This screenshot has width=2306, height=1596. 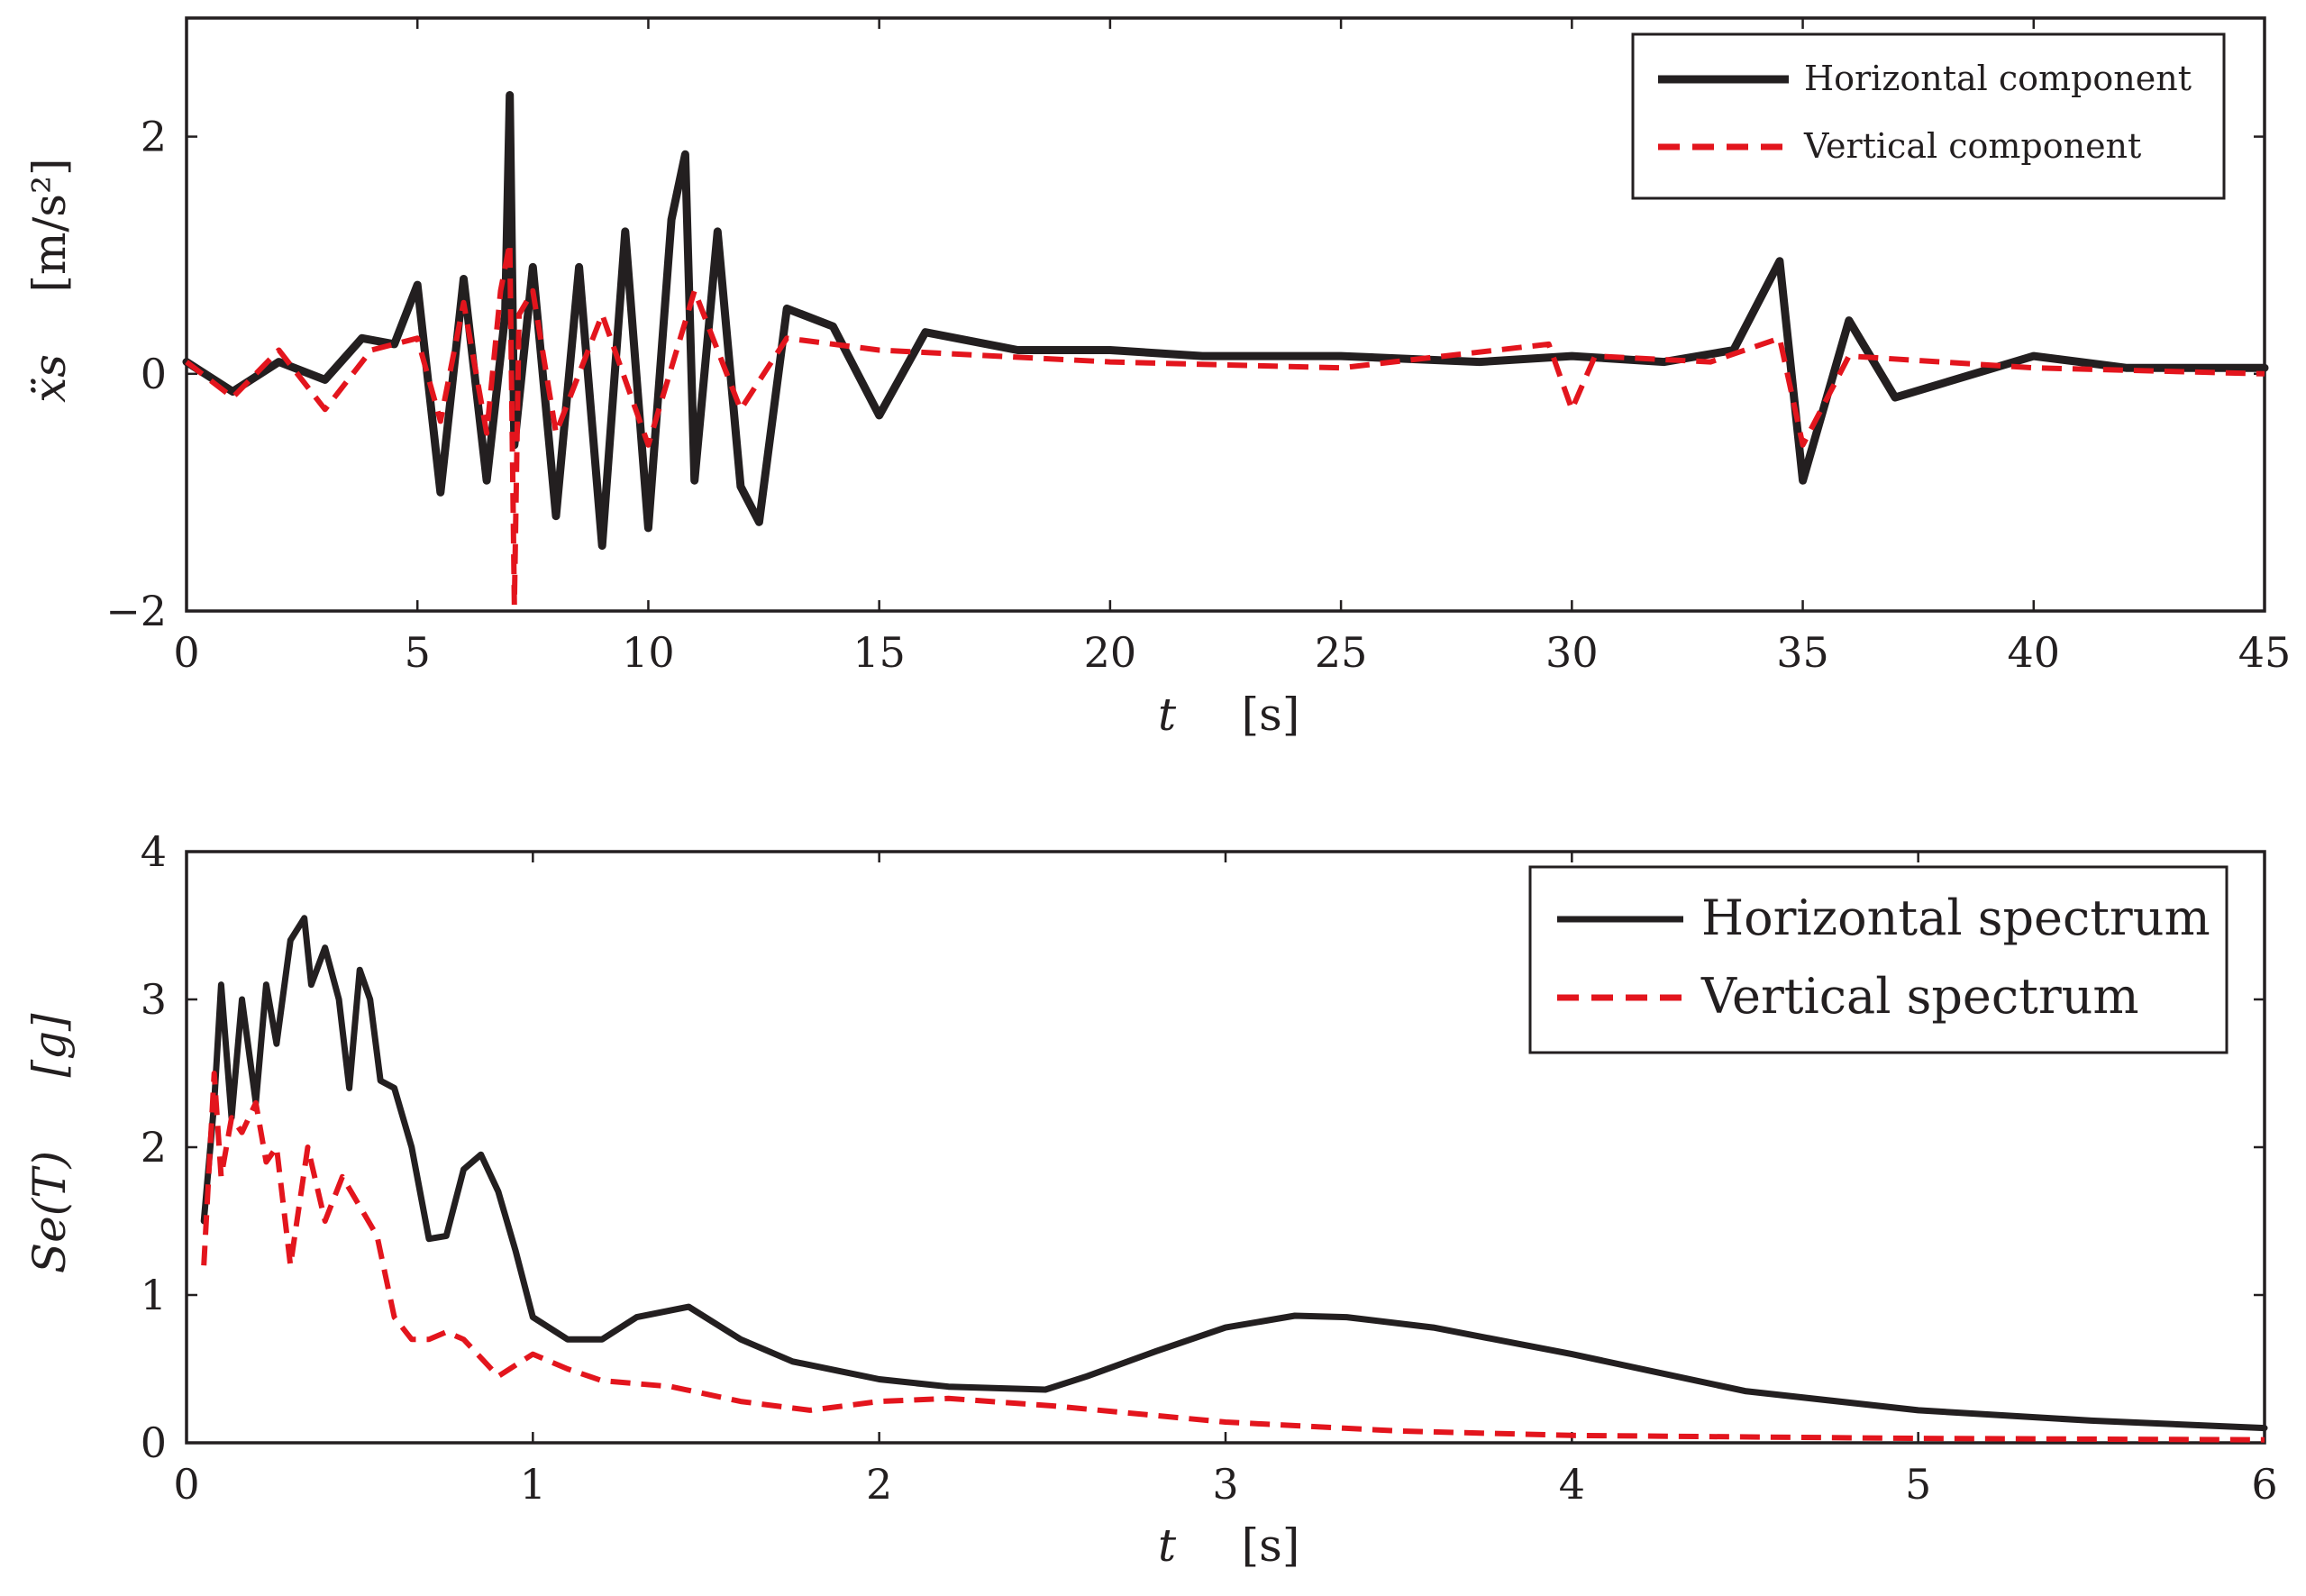 What do you see at coordinates (418, 652) in the screenshot?
I see `acceleration-x-tick-label: 5` at bounding box center [418, 652].